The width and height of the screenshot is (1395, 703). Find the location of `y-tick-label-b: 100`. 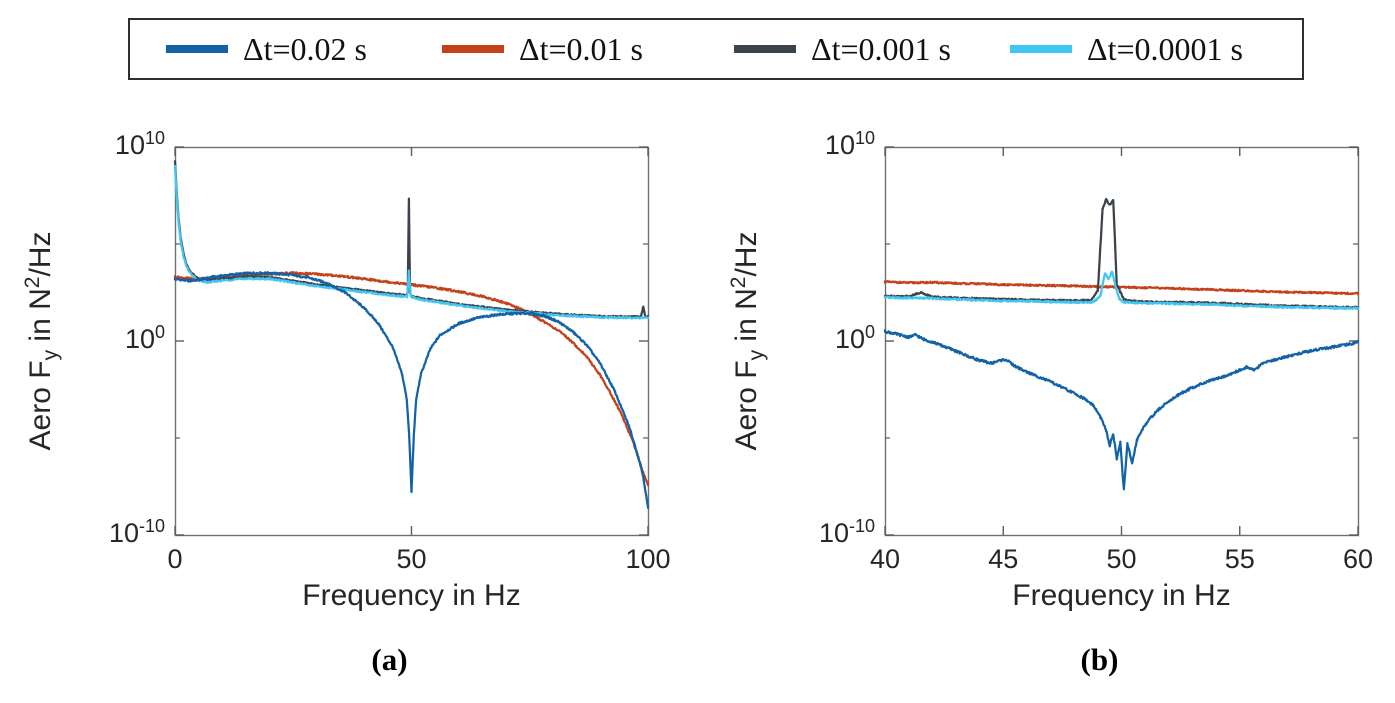

y-tick-label-b: 100 is located at coordinates (854, 338).